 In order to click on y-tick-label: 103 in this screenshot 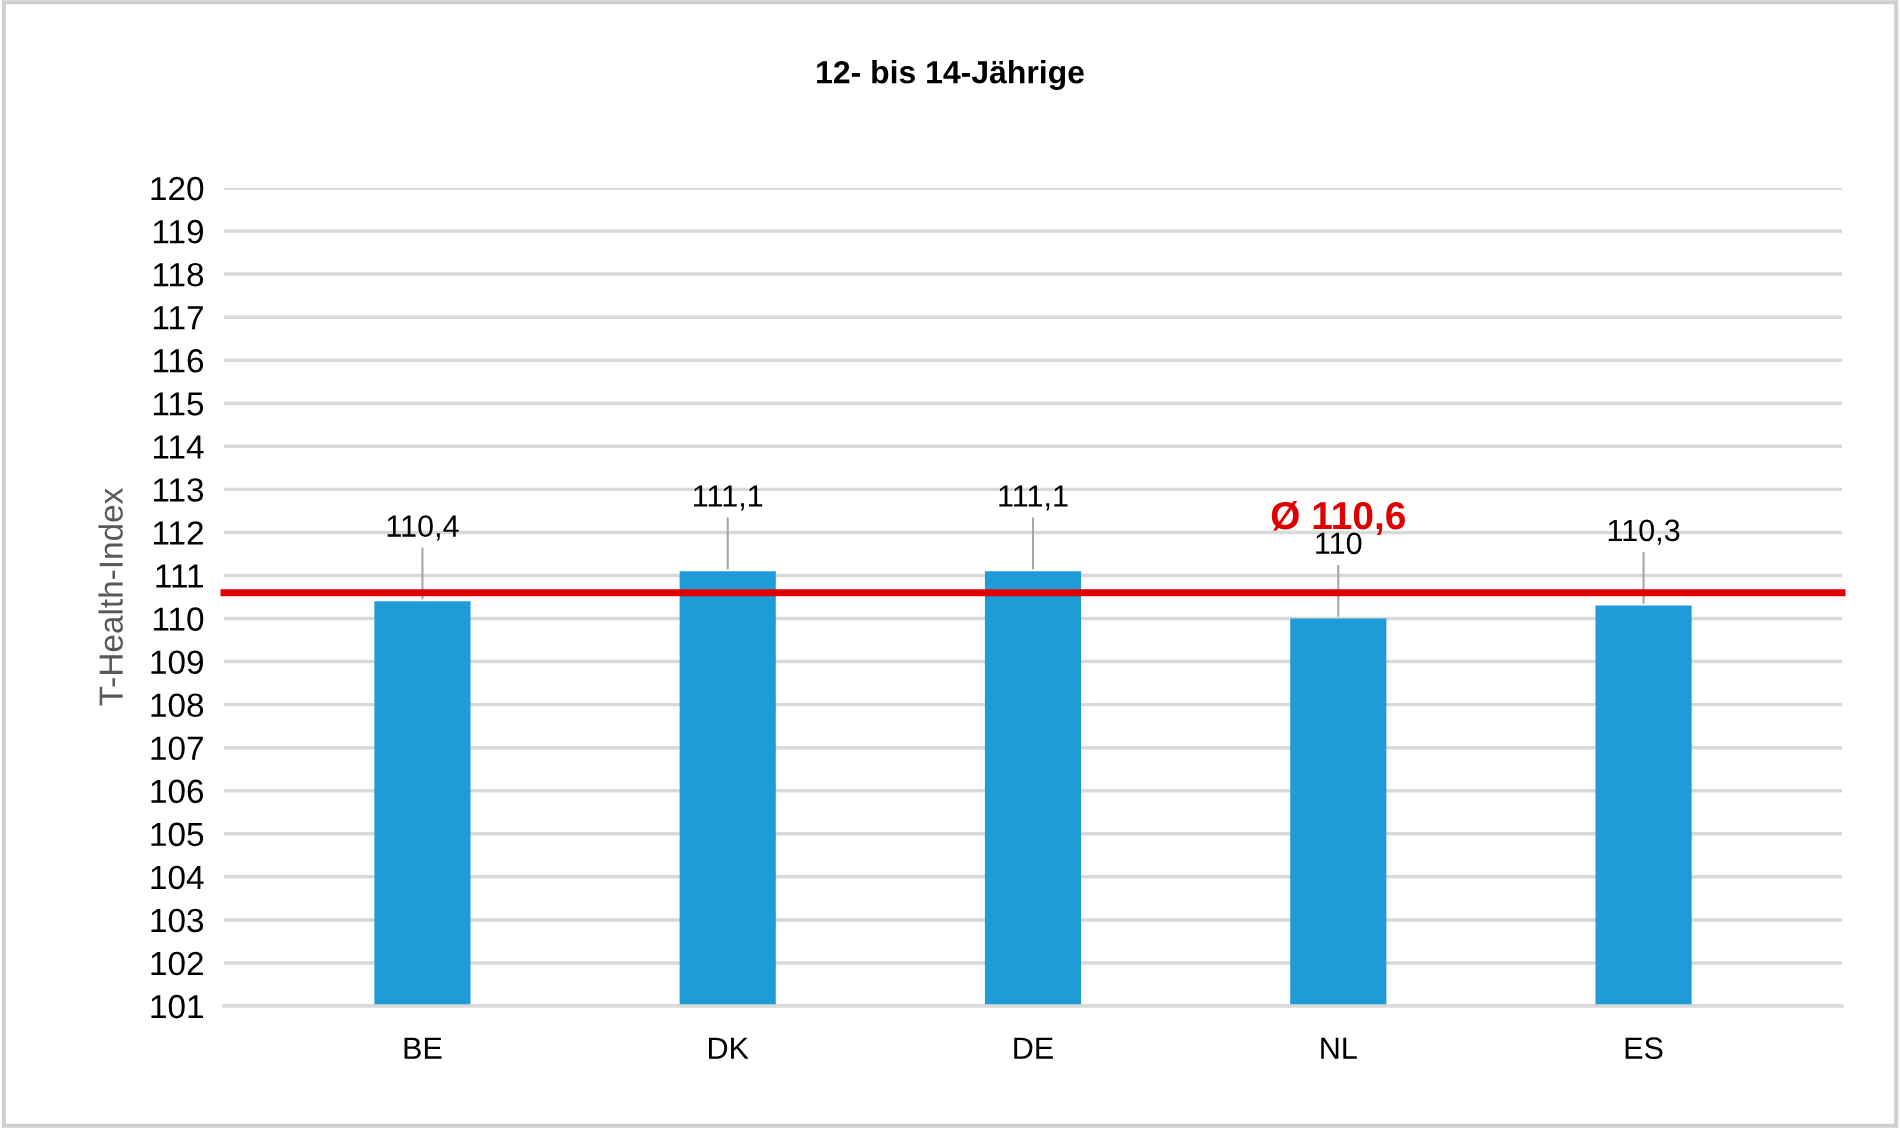, I will do `click(177, 920)`.